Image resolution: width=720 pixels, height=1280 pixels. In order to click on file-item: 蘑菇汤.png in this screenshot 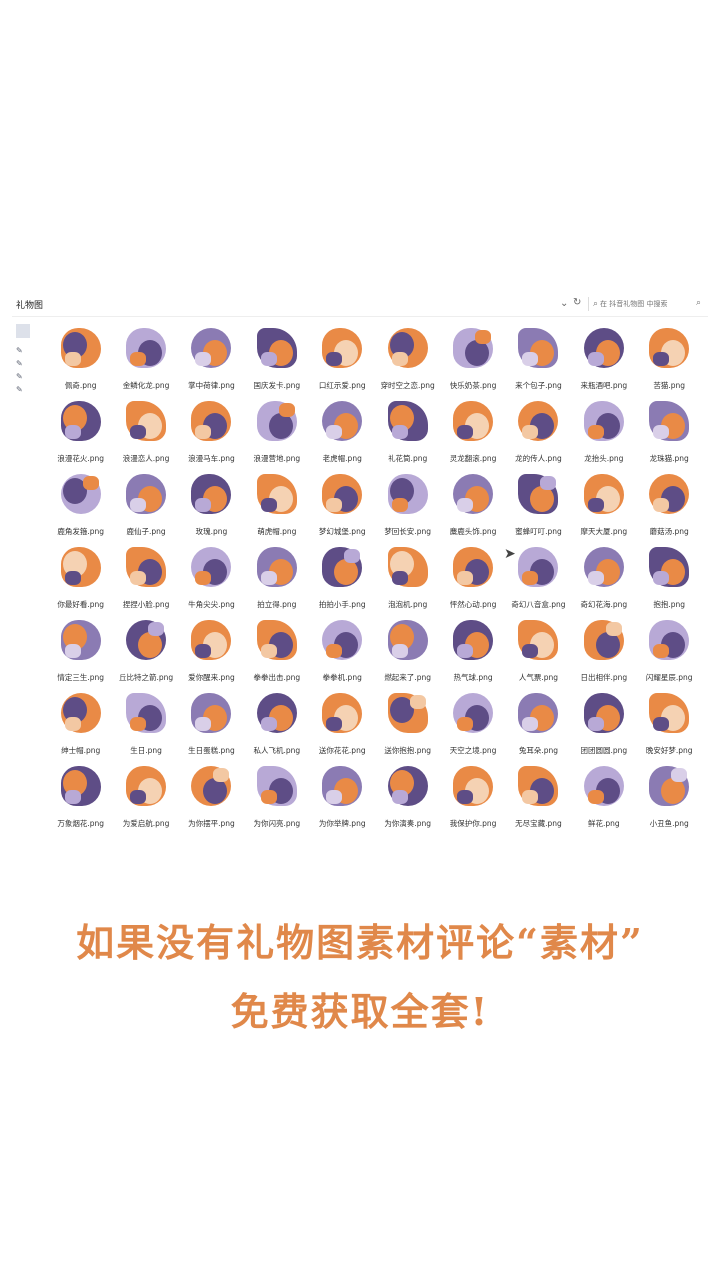, I will do `click(669, 504)`.